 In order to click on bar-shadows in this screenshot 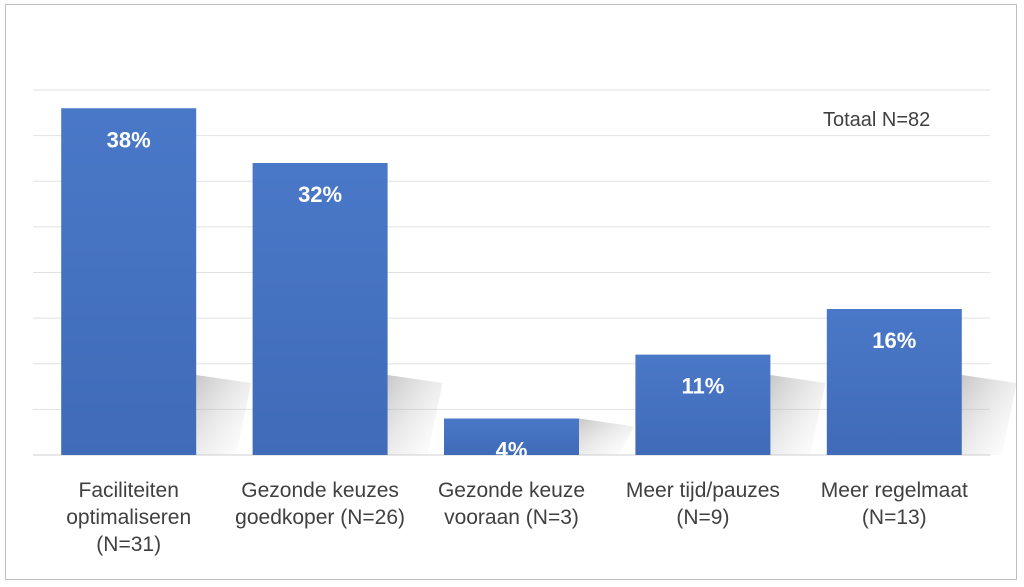, I will do `click(606, 415)`.